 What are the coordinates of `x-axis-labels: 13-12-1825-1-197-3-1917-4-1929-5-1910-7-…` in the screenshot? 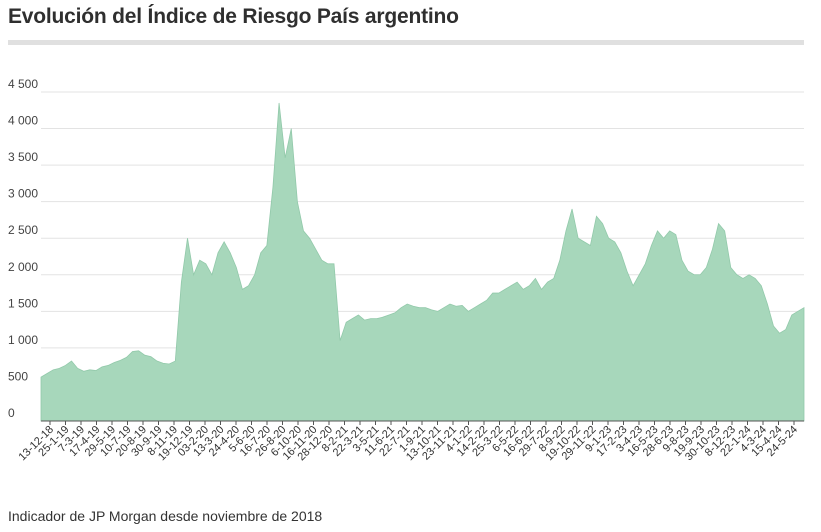 It's located at (408, 444).